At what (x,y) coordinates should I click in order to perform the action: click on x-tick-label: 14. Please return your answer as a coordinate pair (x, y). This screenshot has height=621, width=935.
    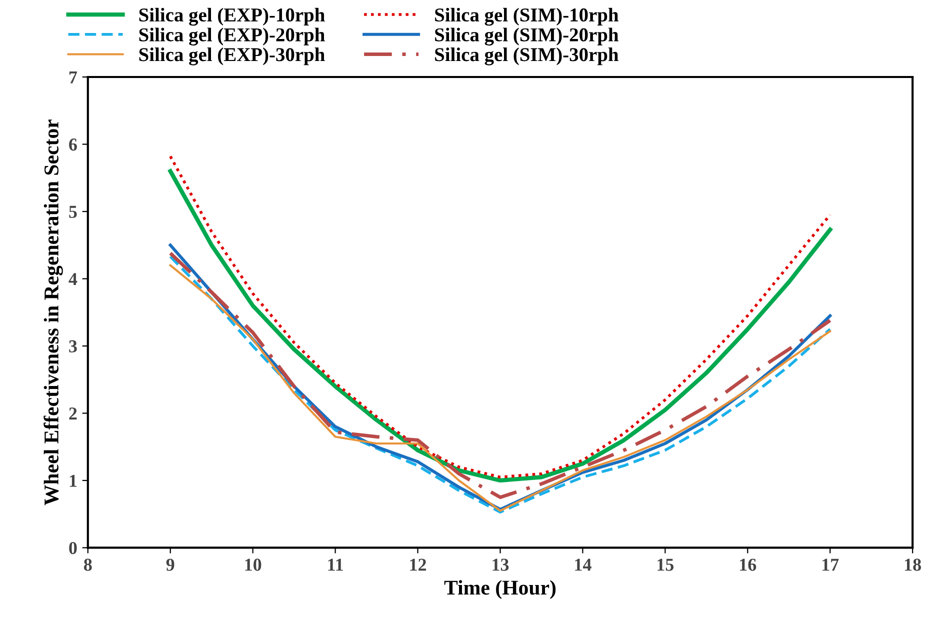
    Looking at the image, I should click on (583, 564).